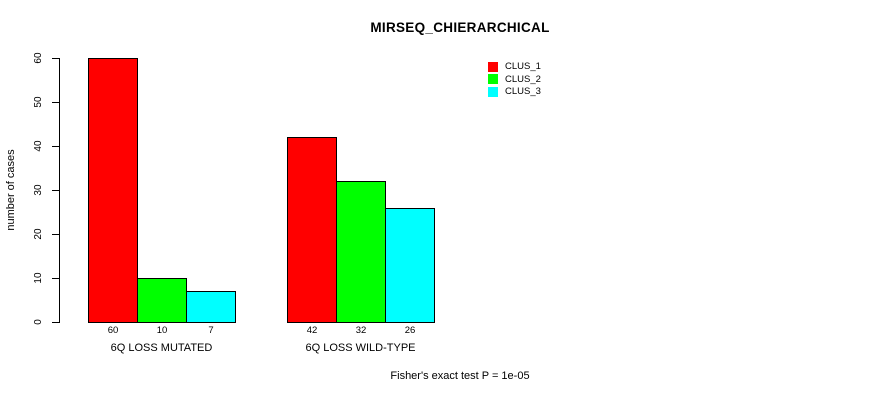 The height and width of the screenshot is (400, 890). Describe the element at coordinates (59, 190) in the screenshot. I see `y-axis-line` at that location.